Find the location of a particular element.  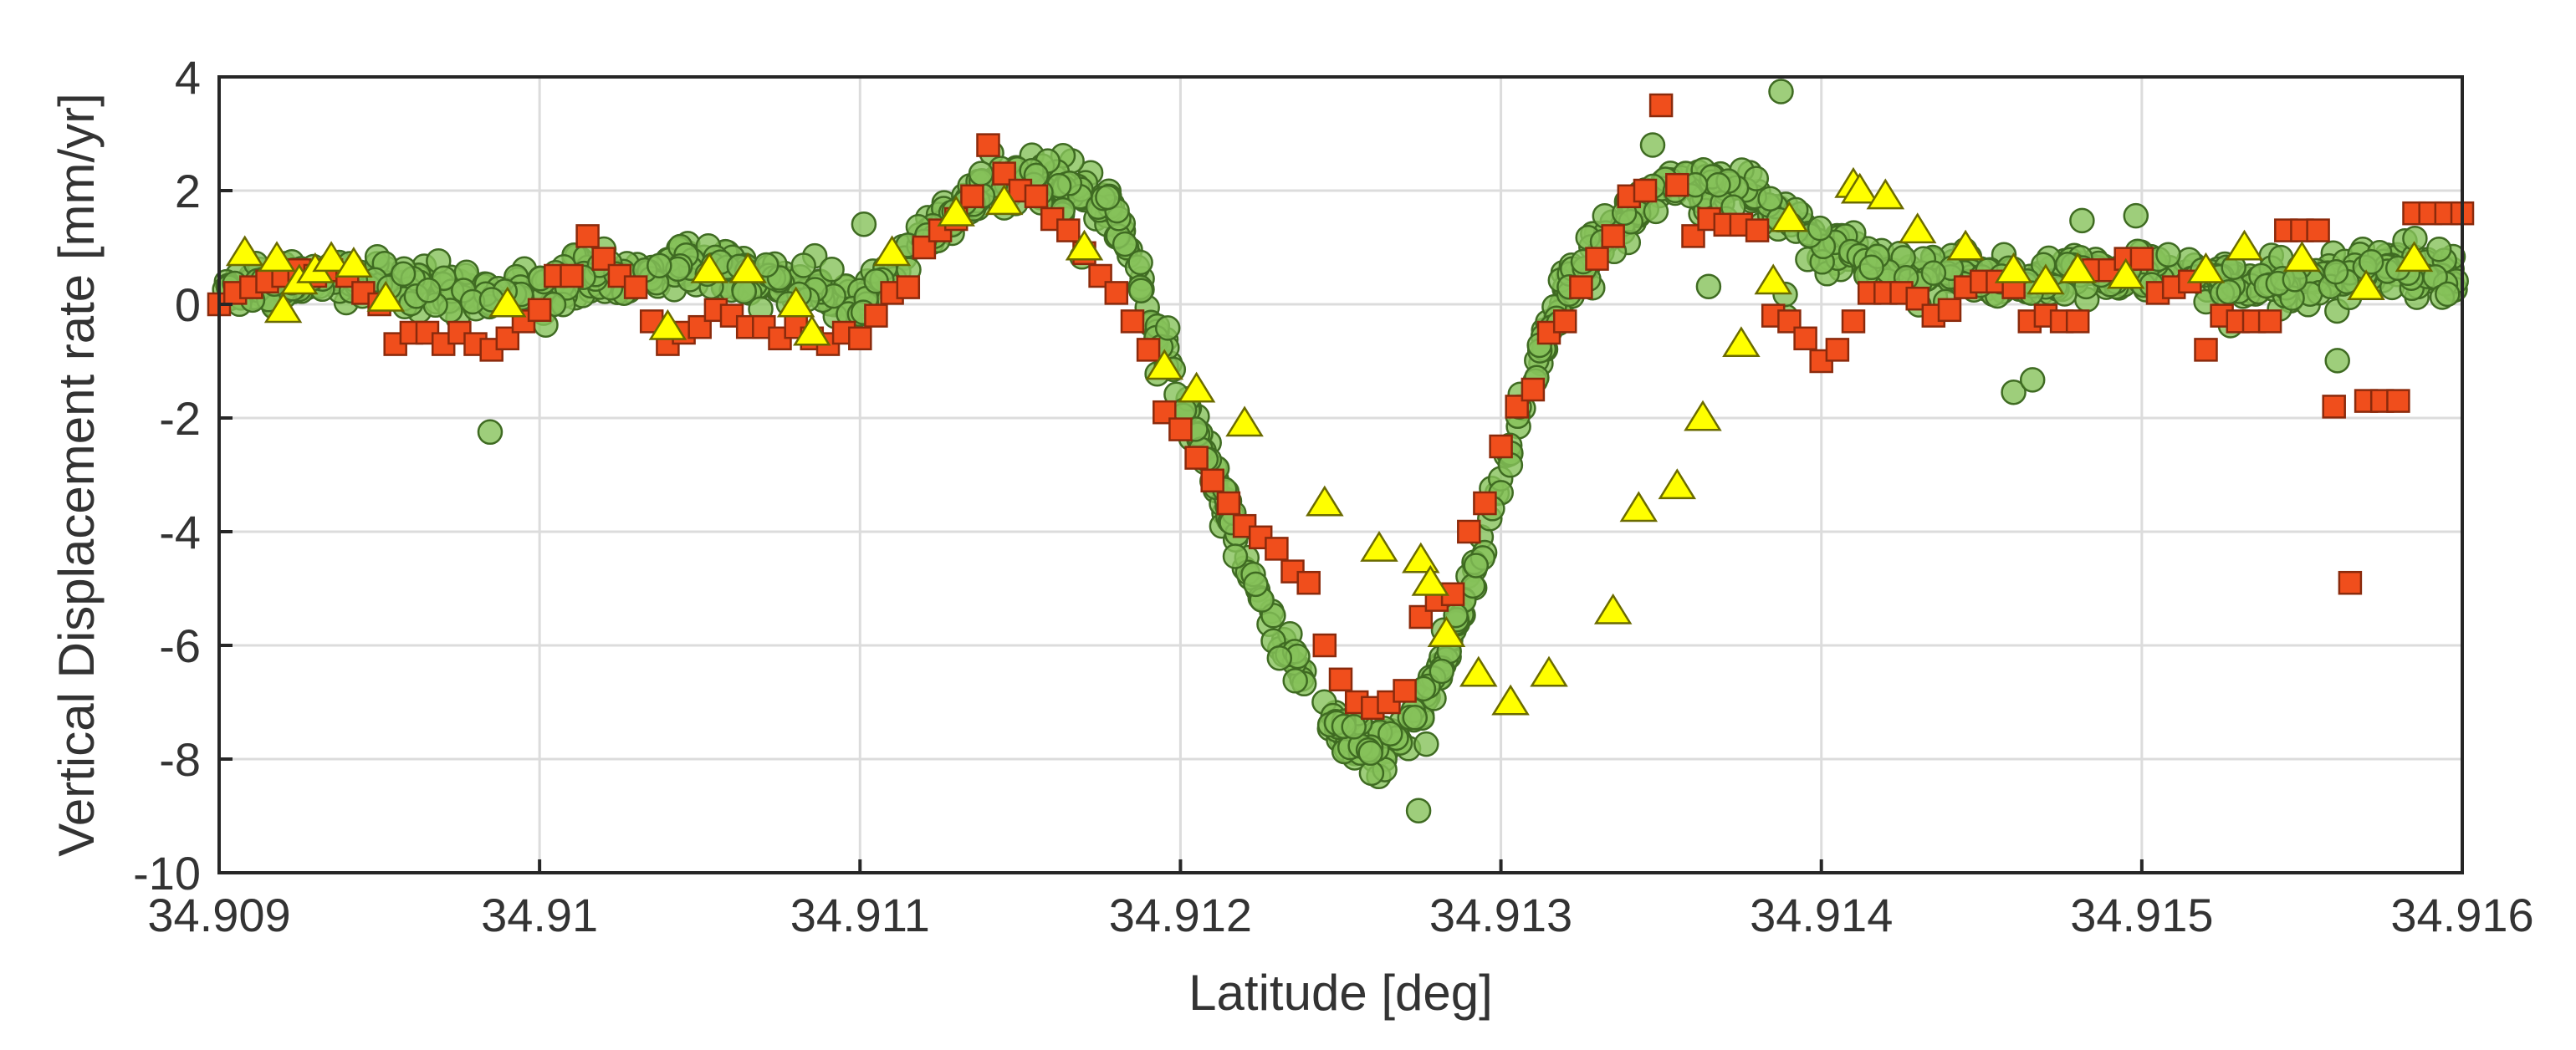

x-tick-label: 34.911 is located at coordinates (860, 915).